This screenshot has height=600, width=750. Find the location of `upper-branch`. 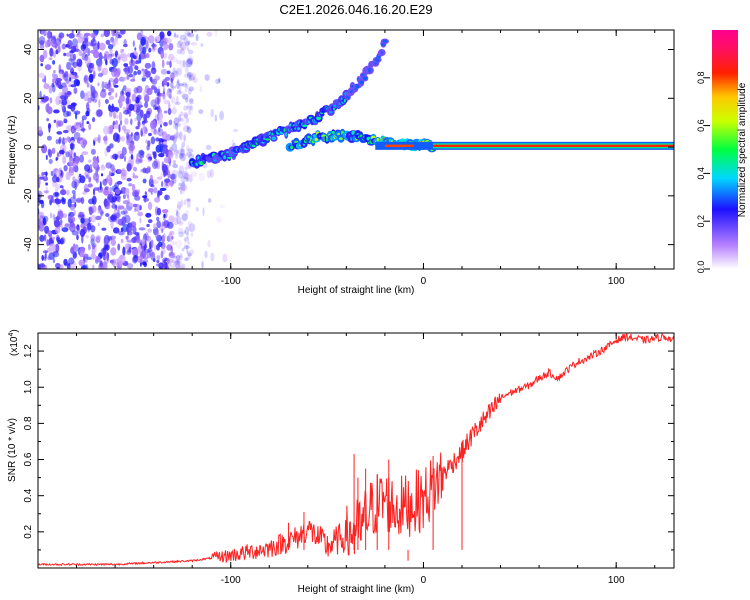

upper-branch is located at coordinates (229, 157).